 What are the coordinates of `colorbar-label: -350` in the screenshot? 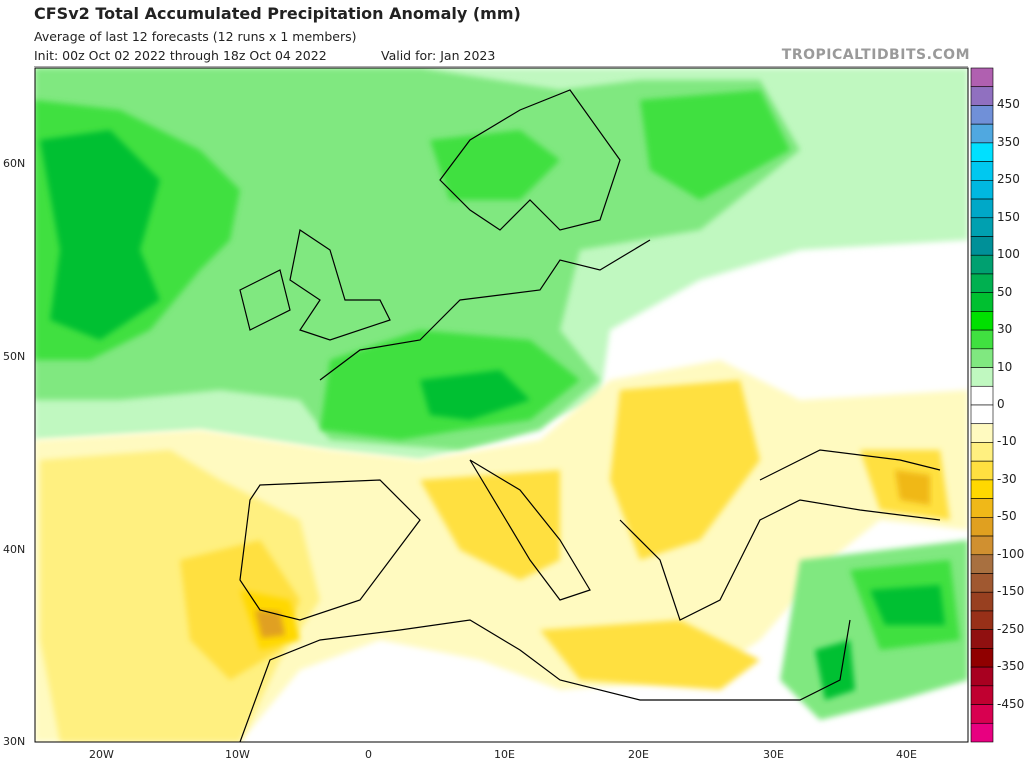 It's located at (1010, 666).